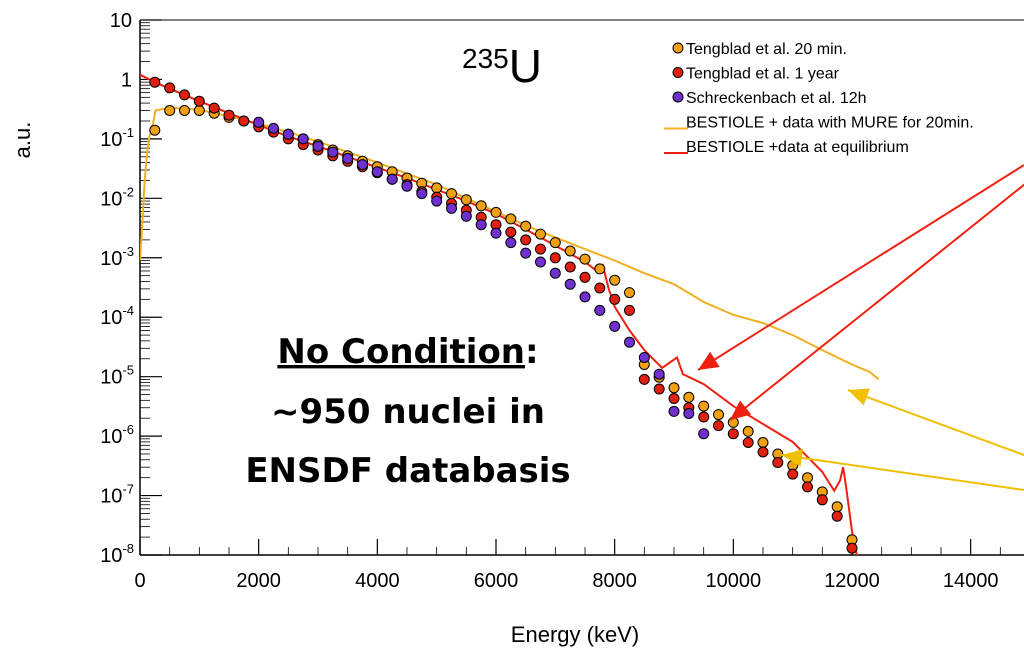 The width and height of the screenshot is (1024, 653). What do you see at coordinates (734, 581) in the screenshot?
I see `x-tick-label: 10000` at bounding box center [734, 581].